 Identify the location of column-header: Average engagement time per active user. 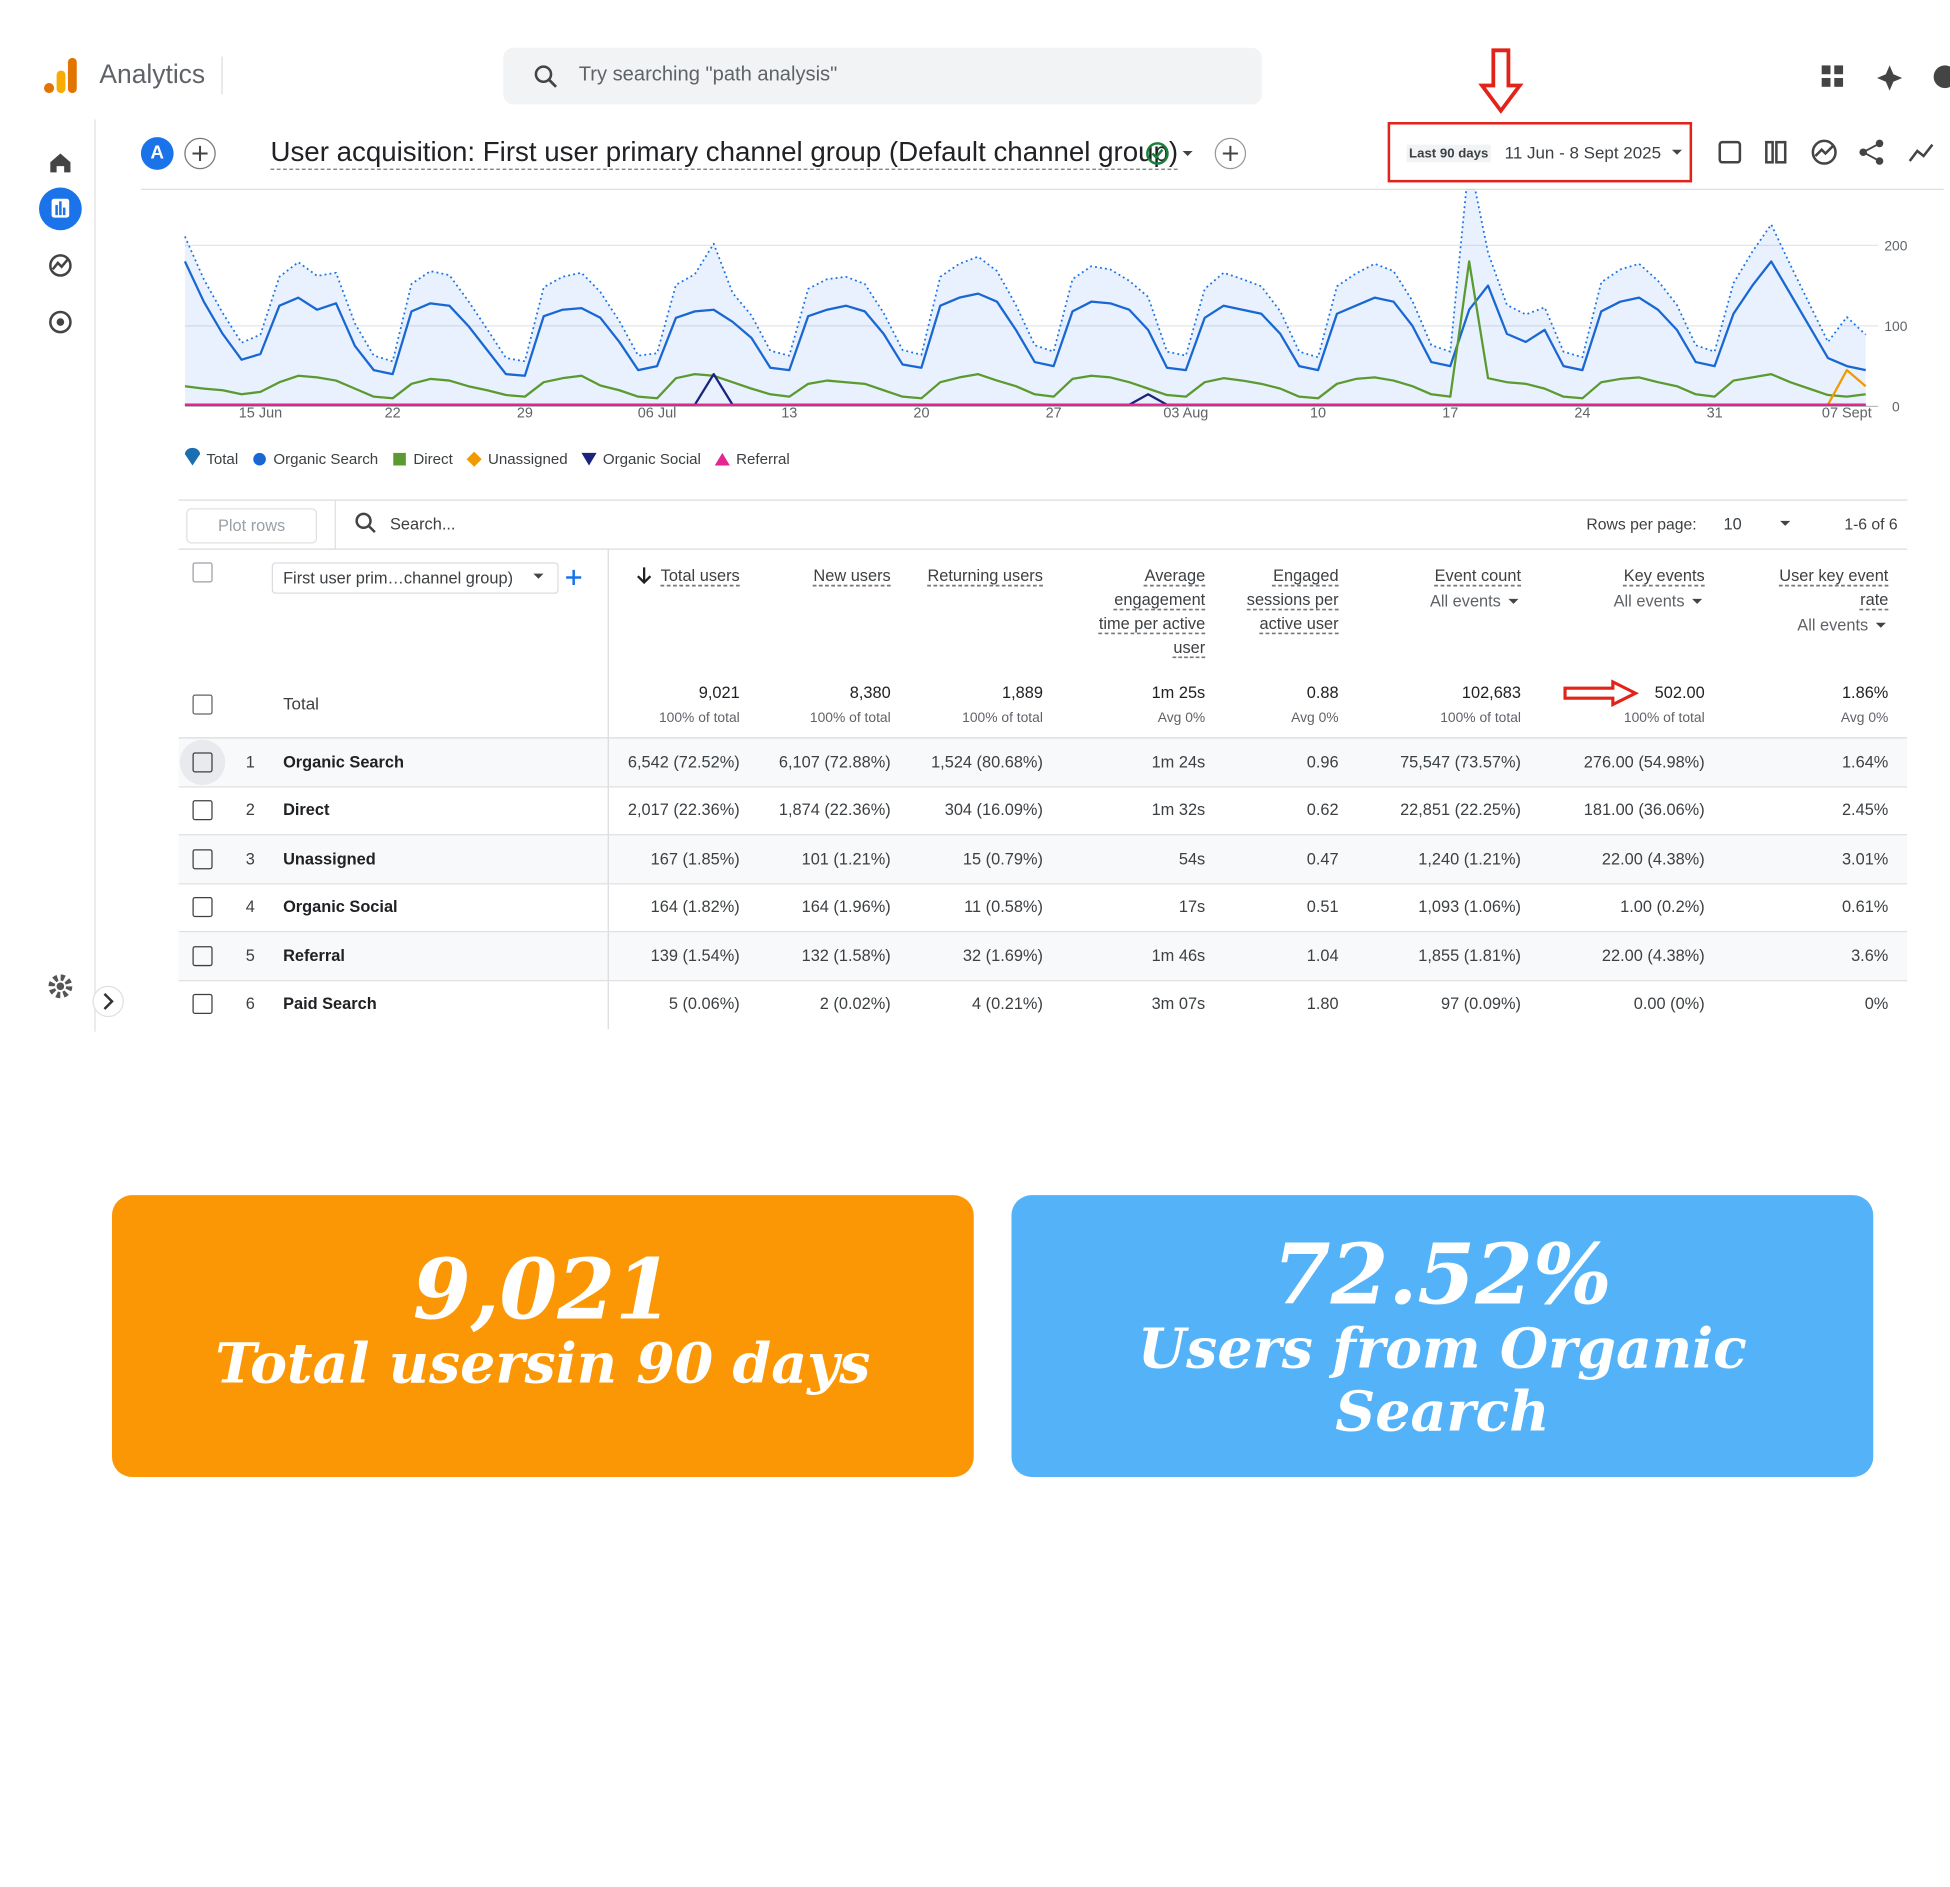
(1152, 611).